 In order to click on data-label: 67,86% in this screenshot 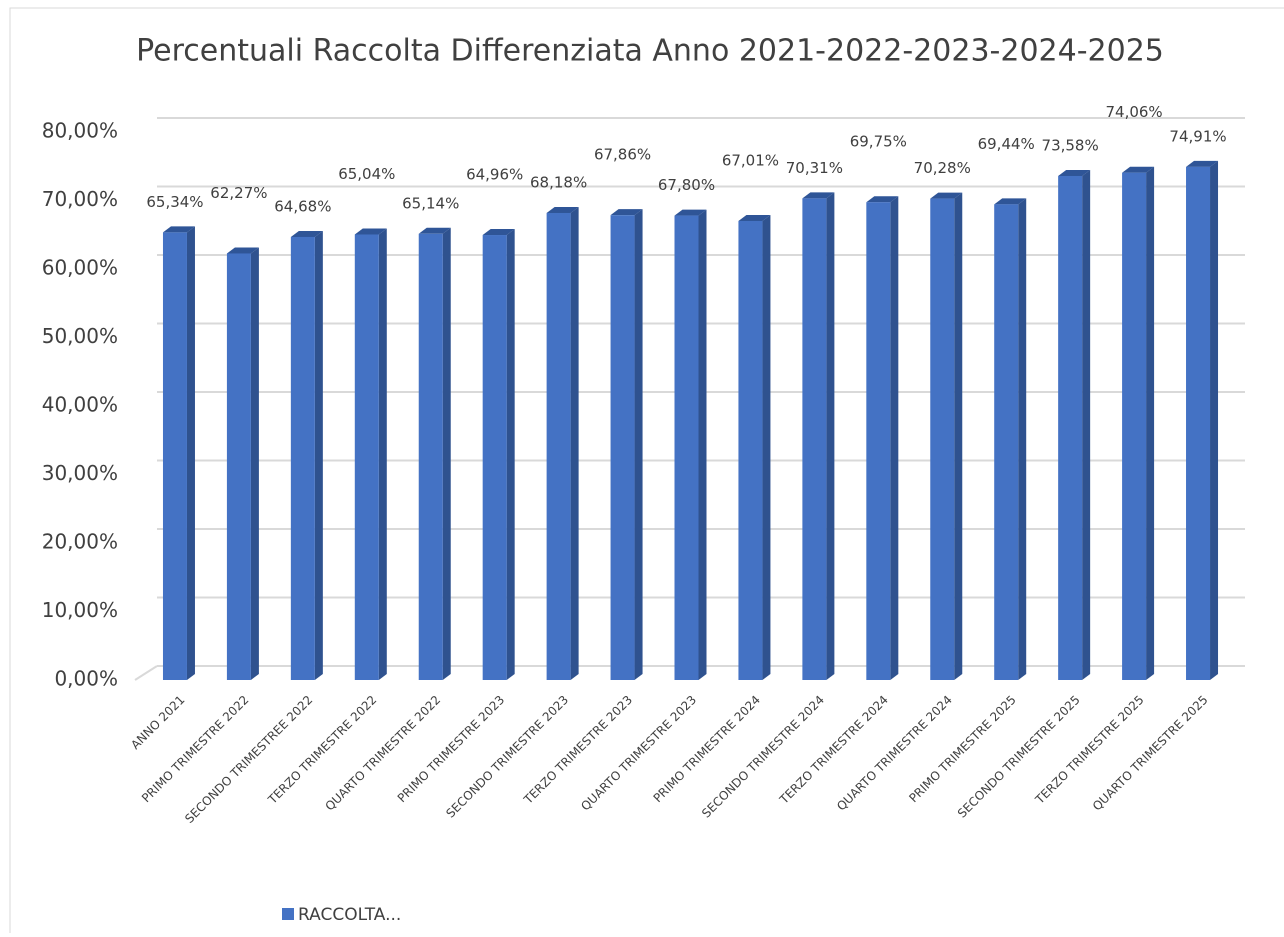, I will do `click(622, 155)`.